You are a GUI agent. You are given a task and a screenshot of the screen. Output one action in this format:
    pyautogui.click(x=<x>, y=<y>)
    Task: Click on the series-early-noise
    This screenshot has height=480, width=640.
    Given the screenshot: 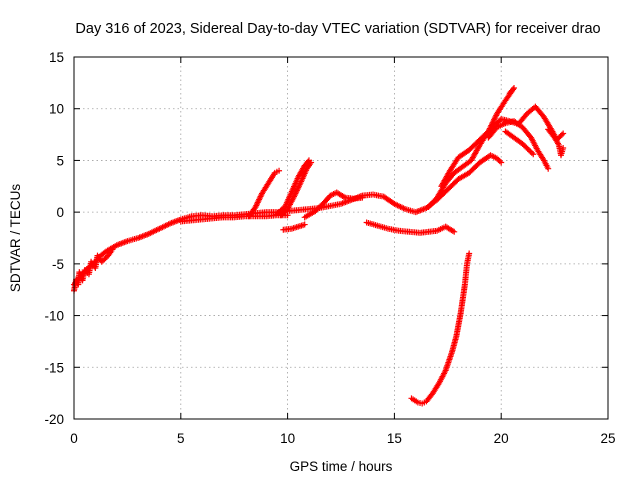 What is the action you would take?
    pyautogui.click(x=93, y=270)
    